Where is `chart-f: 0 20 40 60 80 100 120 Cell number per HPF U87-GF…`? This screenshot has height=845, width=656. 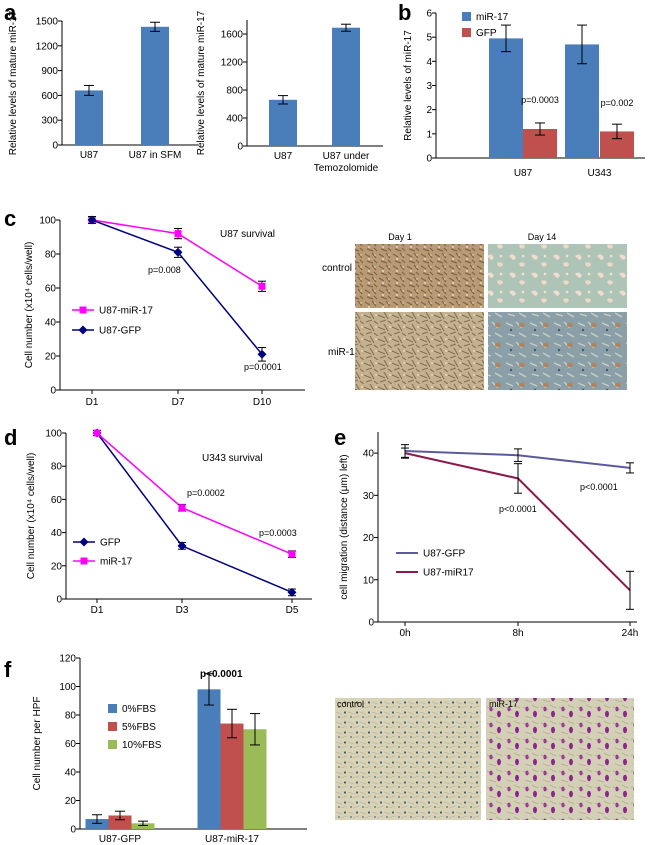 chart-f: 0 20 40 60 80 100 120 Cell number per HPF U87-GF… is located at coordinates (169, 749).